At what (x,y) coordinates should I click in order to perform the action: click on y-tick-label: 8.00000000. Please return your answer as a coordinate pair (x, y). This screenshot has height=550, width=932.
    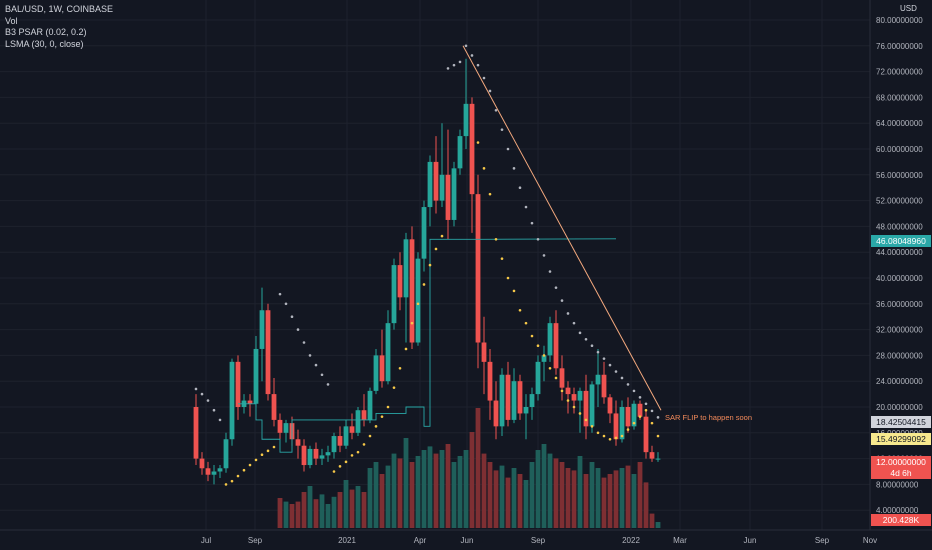
    Looking at the image, I should click on (897, 484).